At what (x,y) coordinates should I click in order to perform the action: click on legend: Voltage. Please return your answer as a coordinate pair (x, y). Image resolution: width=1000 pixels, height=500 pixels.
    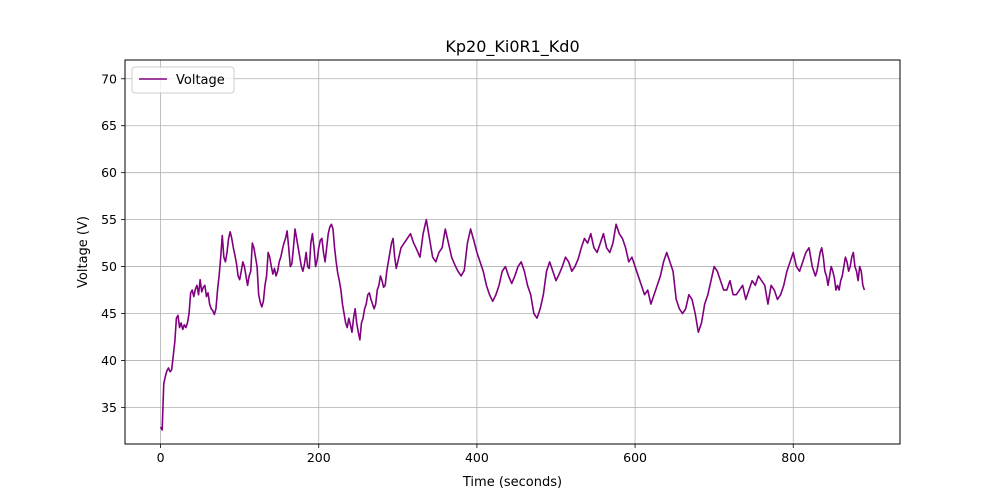
    Looking at the image, I should click on (183, 80).